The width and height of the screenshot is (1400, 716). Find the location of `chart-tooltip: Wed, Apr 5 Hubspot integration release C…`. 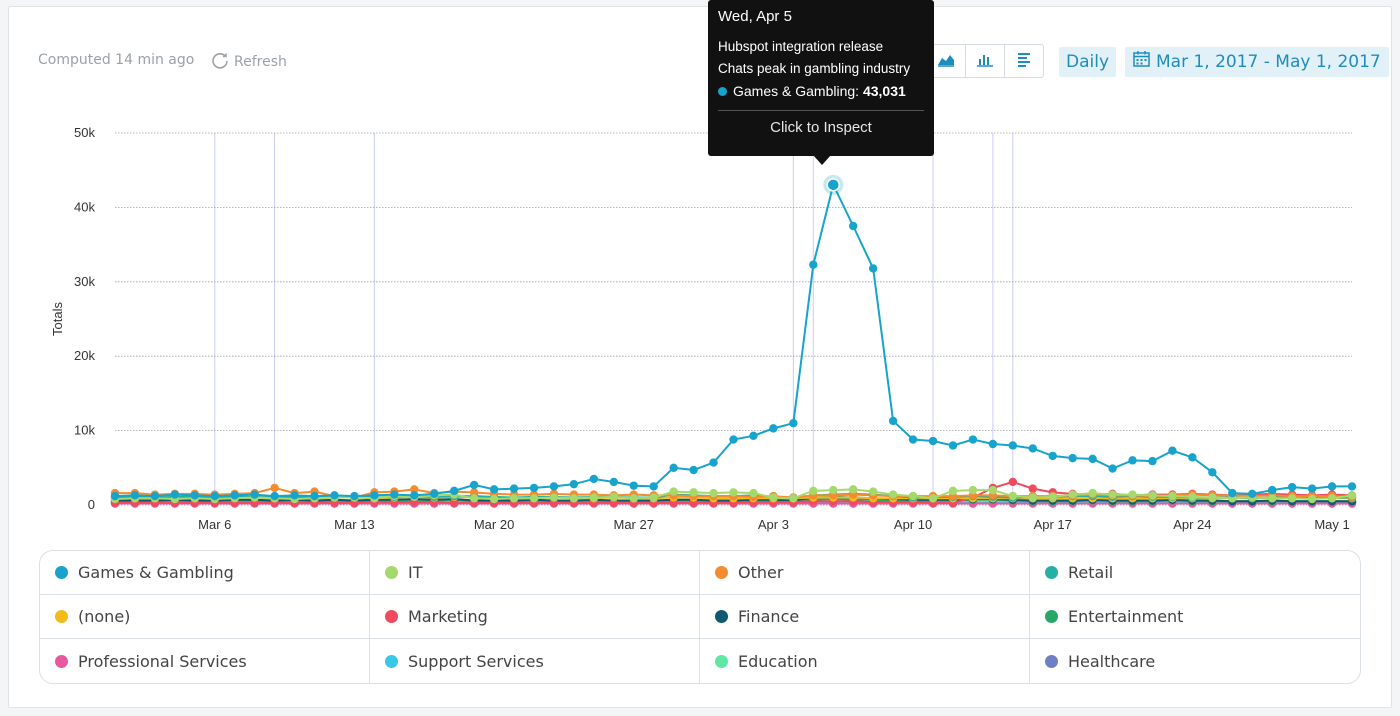

chart-tooltip: Wed, Apr 5 Hubspot integration release C… is located at coordinates (821, 78).